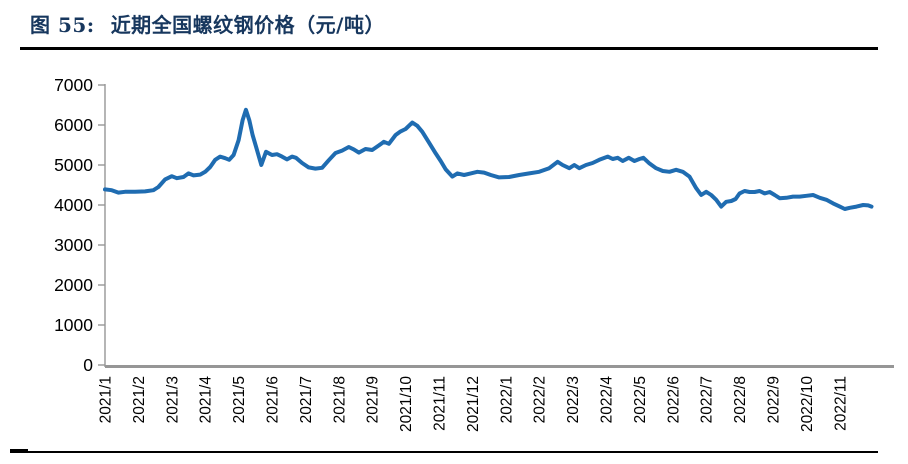 This screenshot has height=464, width=908. I want to click on x-tick-label: 2022/8, so click(740, 399).